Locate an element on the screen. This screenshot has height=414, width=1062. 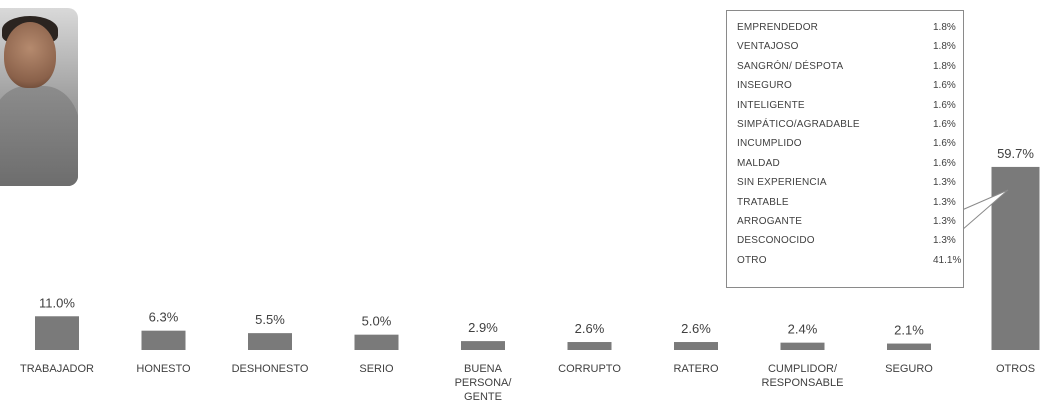
breakdown-label: ARROGANTE is located at coordinates (770, 221).